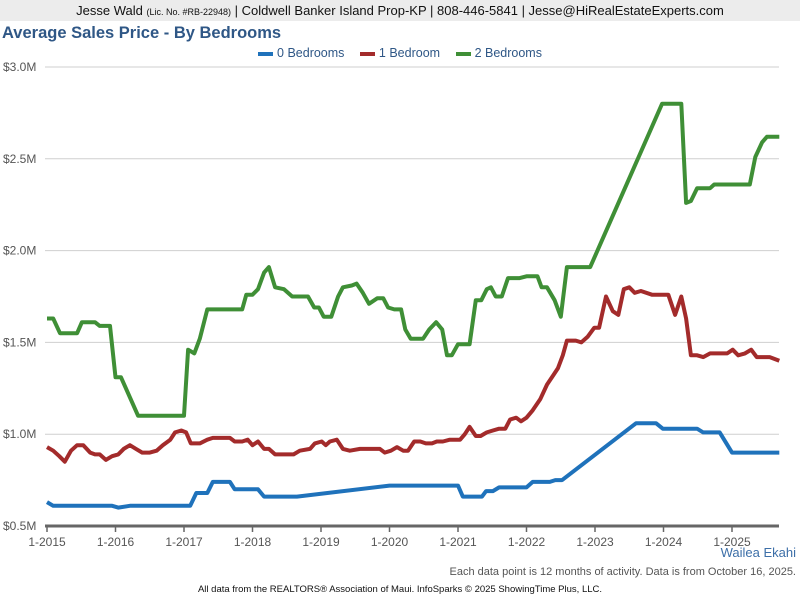  What do you see at coordinates (409, 53) in the screenshot?
I see `legend-label: 1 Bedroom` at bounding box center [409, 53].